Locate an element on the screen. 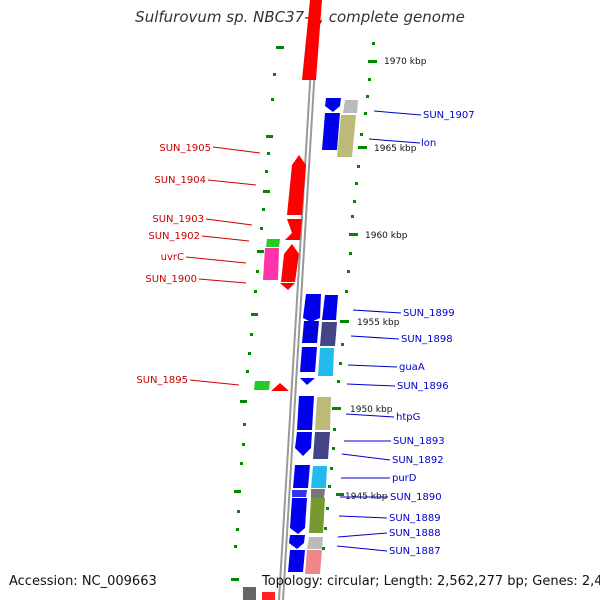 This screenshot has width=600, height=600. scale-label-1970: 1970 kbp is located at coordinates (405, 62).